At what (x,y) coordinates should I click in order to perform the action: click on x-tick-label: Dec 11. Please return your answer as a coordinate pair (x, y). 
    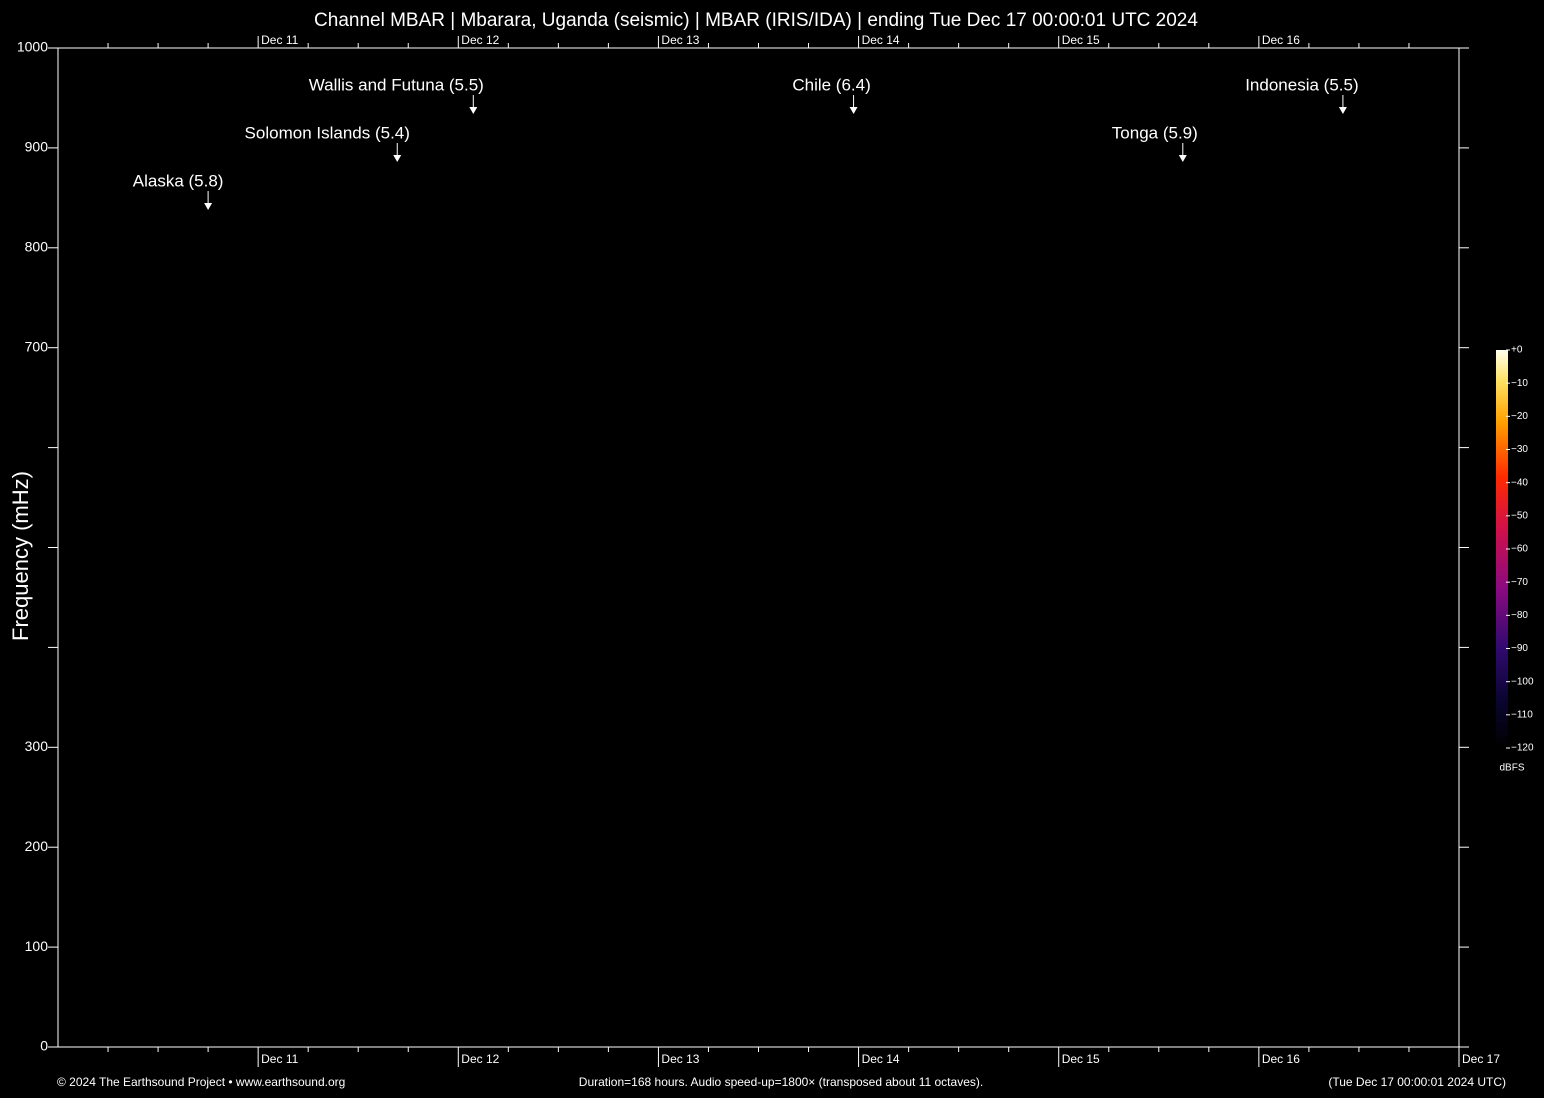
    Looking at the image, I should click on (279, 1059).